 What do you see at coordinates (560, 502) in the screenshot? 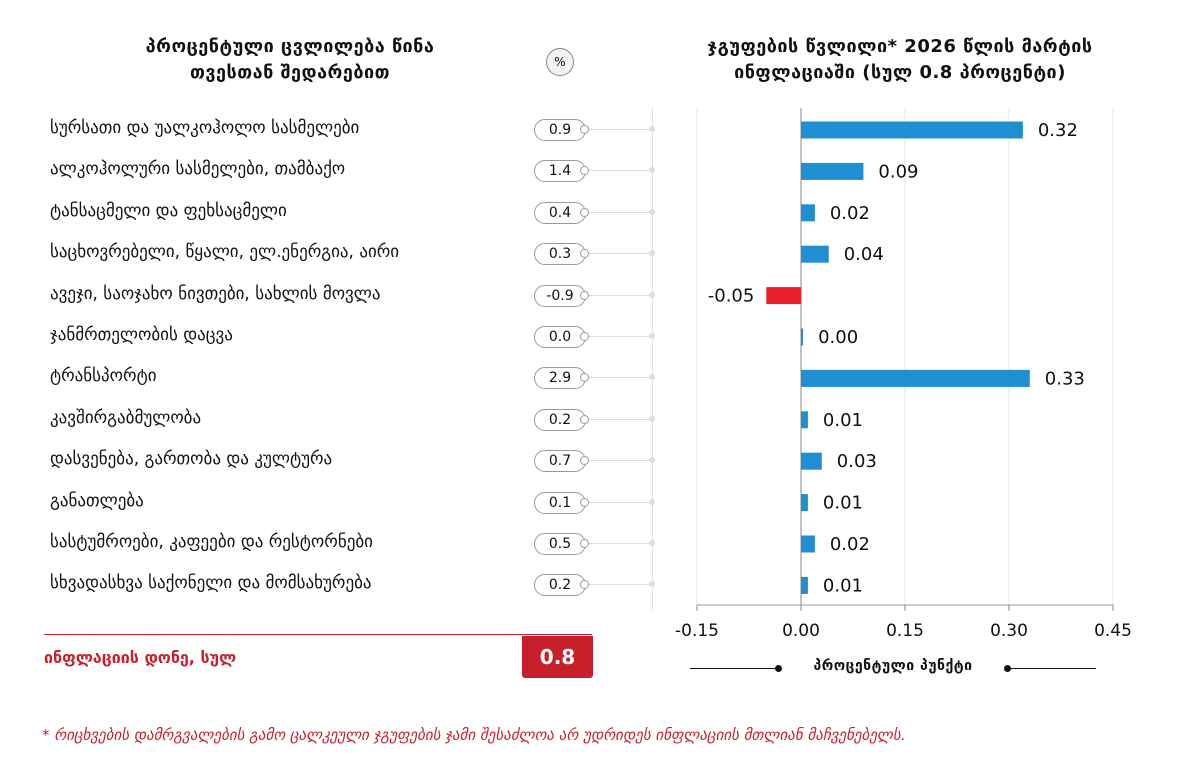
I see `monthly-change-value: 0.1` at bounding box center [560, 502].